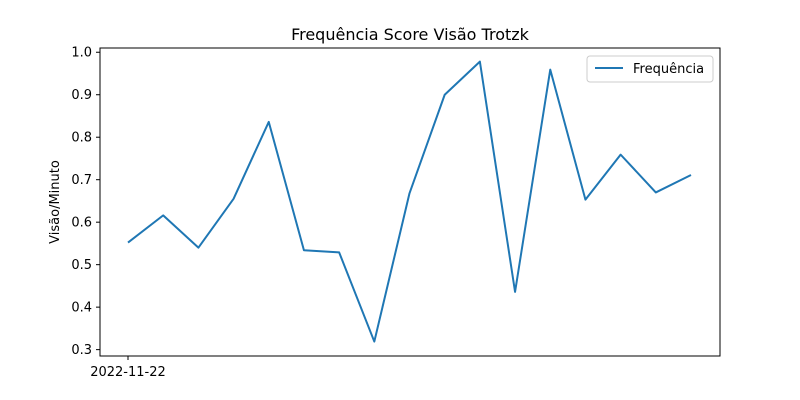 This screenshot has height=400, width=800. I want to click on y-tick-label: 0.6, so click(81, 223).